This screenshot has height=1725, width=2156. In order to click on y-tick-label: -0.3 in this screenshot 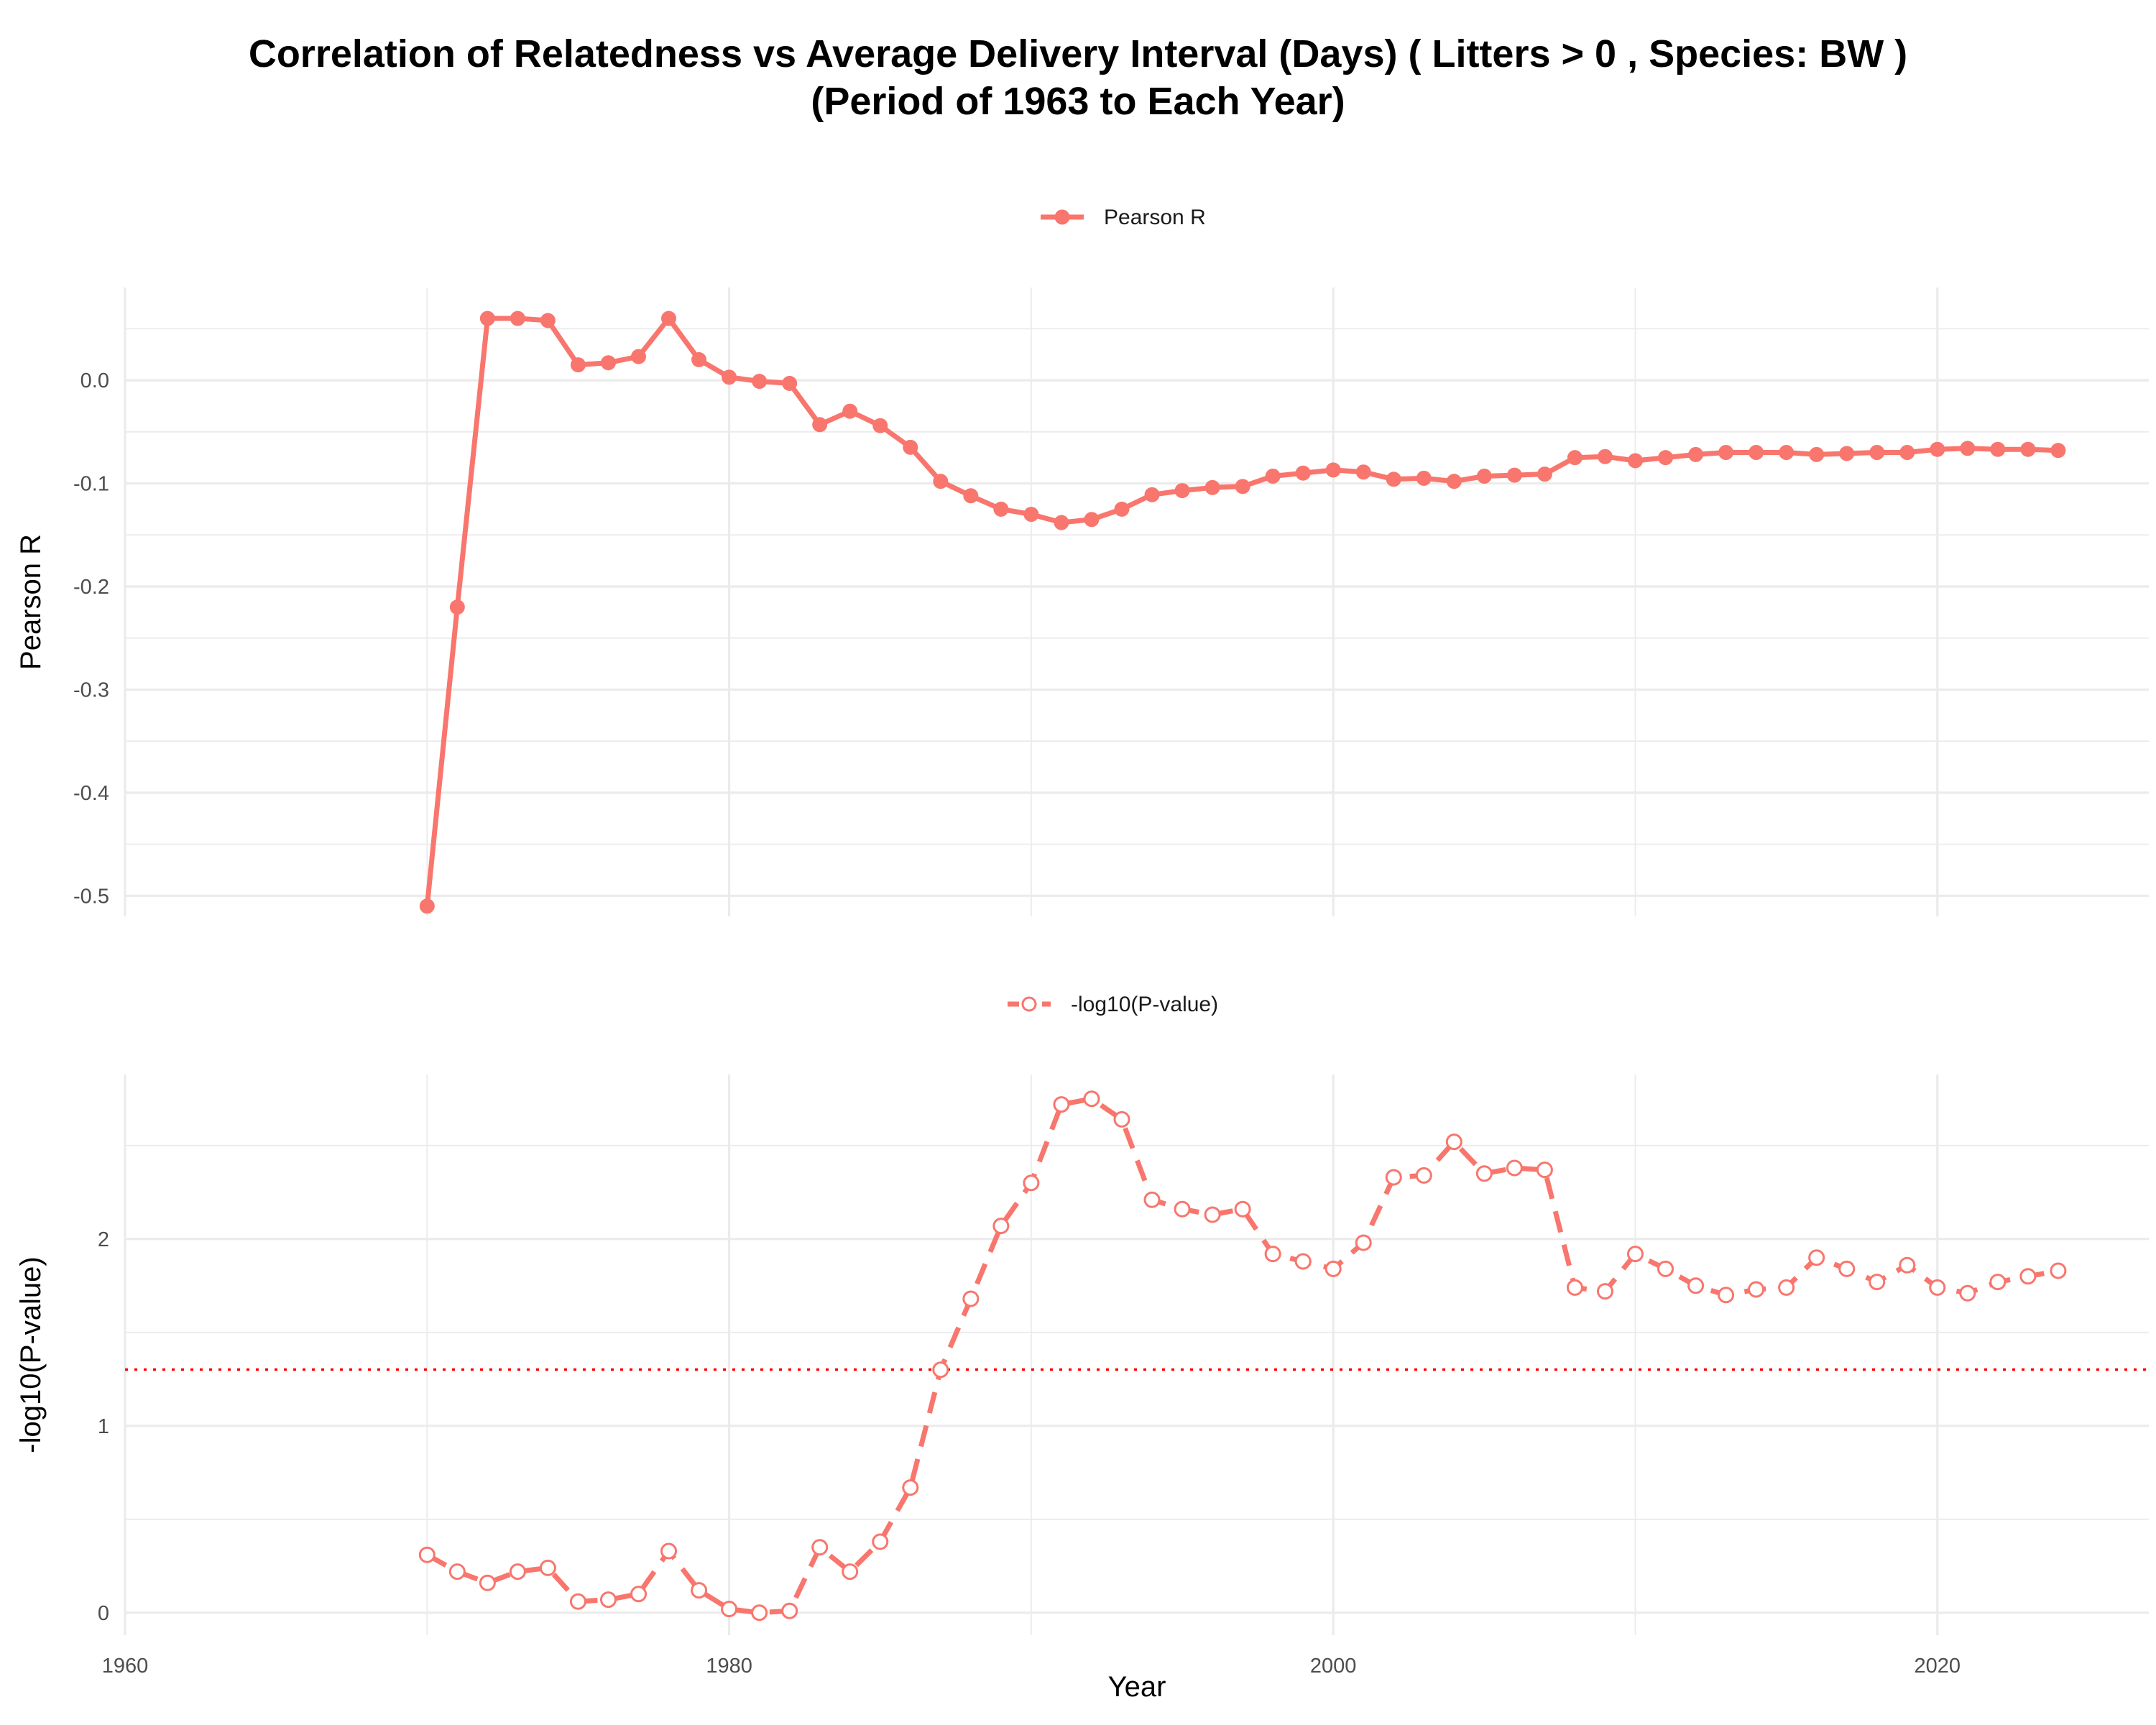, I will do `click(91, 690)`.